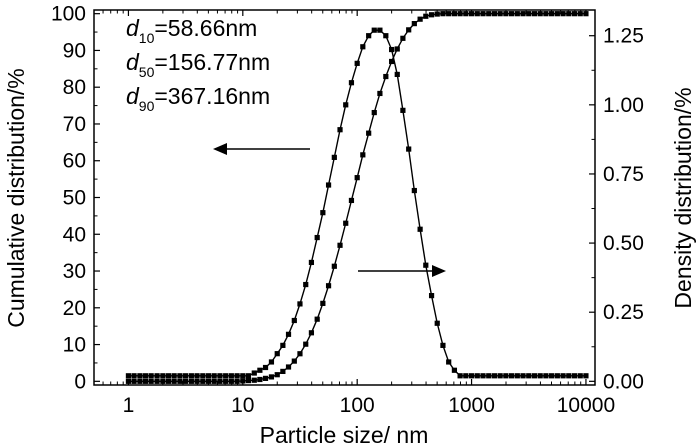  I want to click on y-left-tick-label: 20, so click(74, 308).